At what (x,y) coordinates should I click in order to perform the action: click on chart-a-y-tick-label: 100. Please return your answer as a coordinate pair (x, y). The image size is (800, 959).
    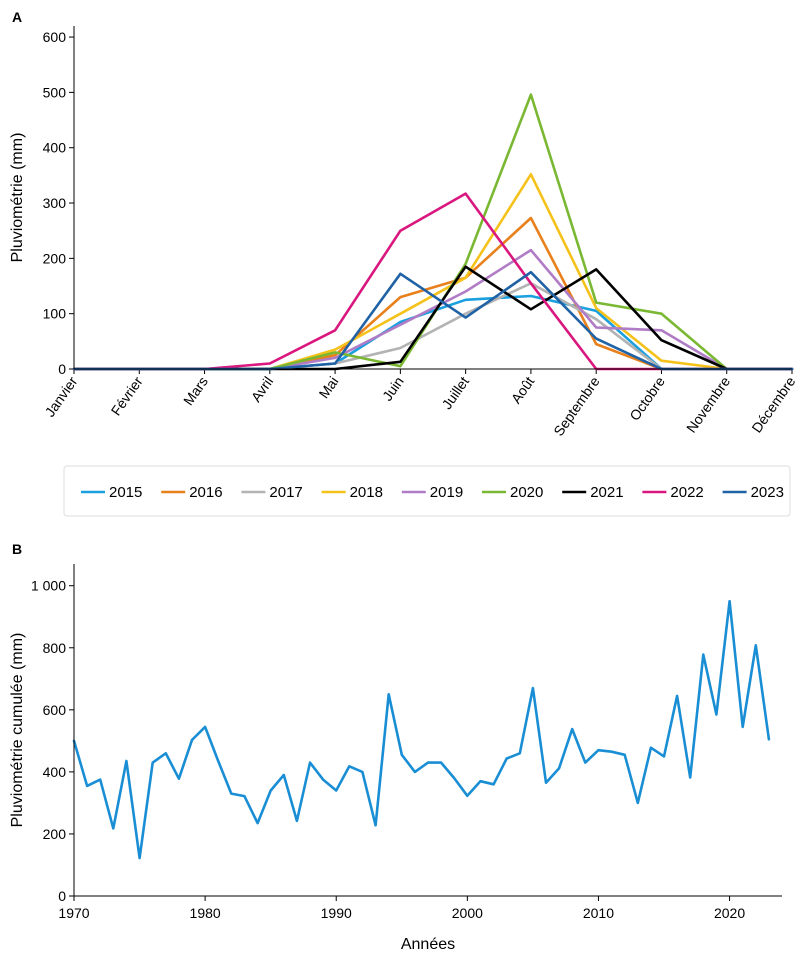
    Looking at the image, I should click on (55, 314).